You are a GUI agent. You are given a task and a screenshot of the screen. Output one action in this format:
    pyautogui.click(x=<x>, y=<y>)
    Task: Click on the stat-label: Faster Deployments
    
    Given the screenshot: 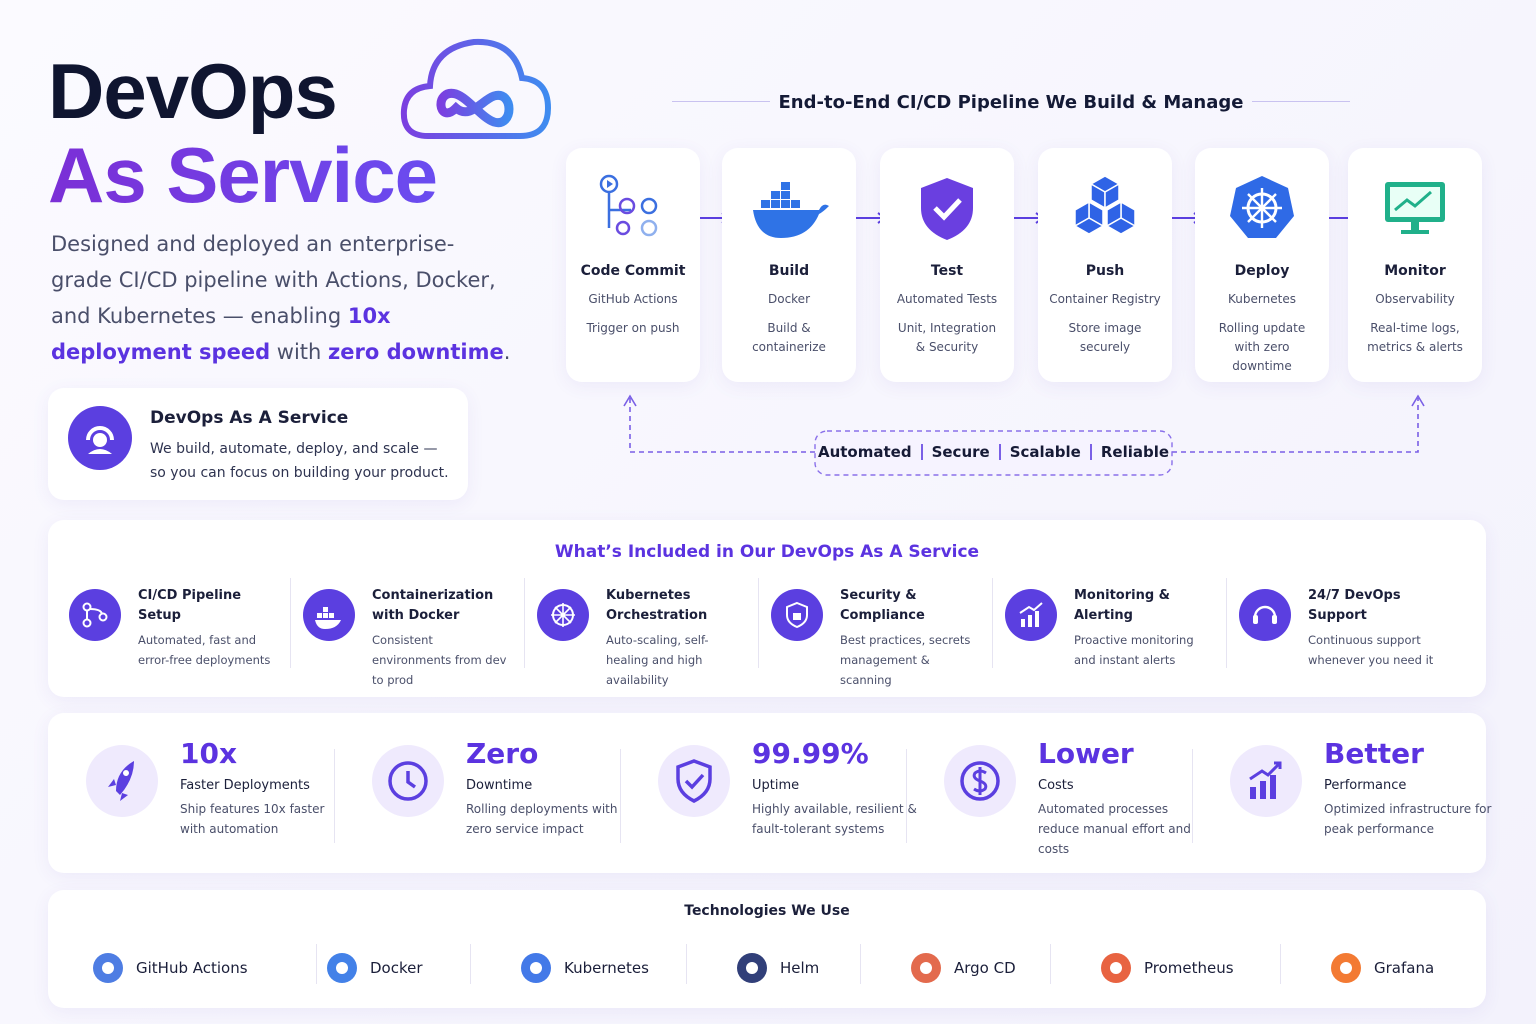 What is the action you would take?
    pyautogui.click(x=245, y=785)
    